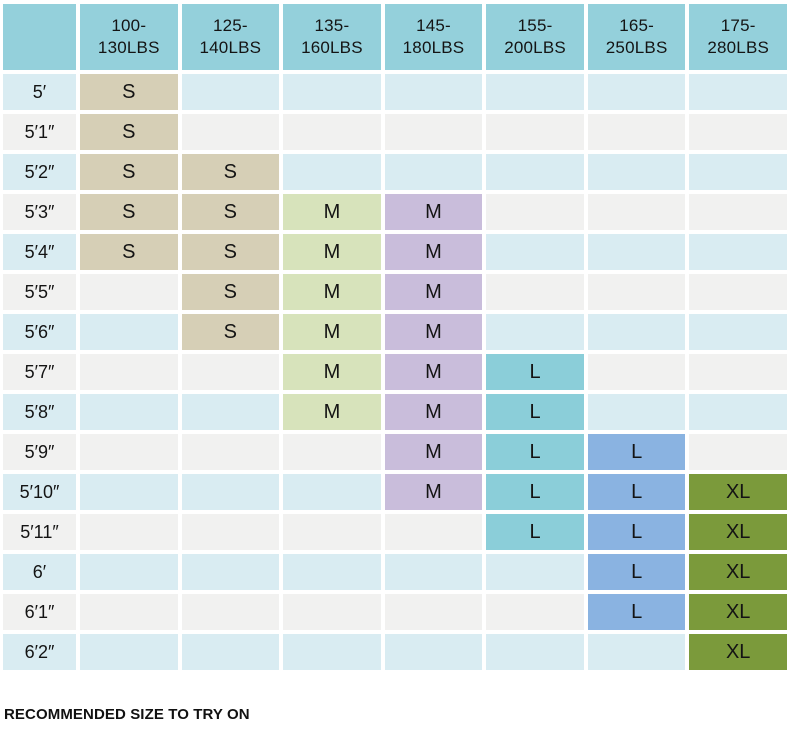 The height and width of the screenshot is (740, 790). What do you see at coordinates (39, 412) in the screenshot?
I see `height-label-cell: 5′8″` at bounding box center [39, 412].